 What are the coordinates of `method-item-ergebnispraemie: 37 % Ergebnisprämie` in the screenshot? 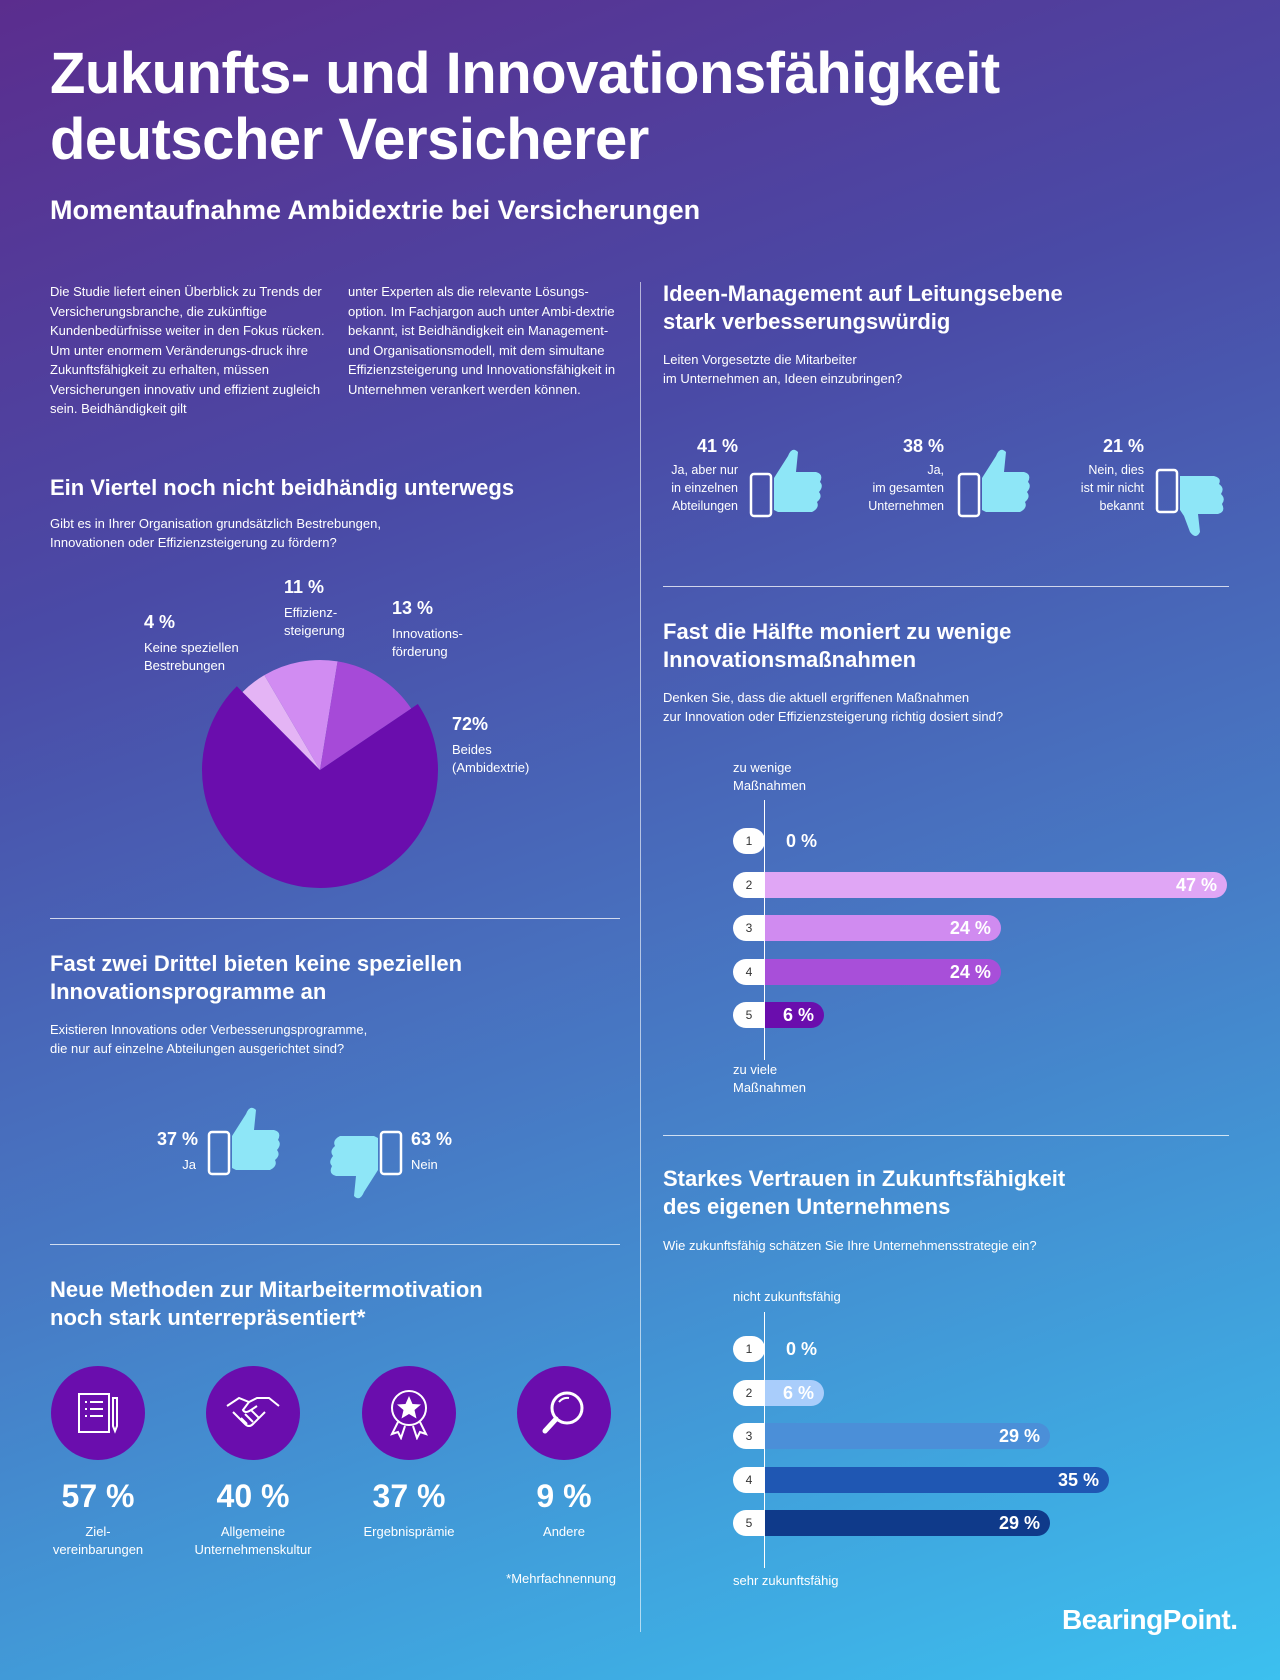 It's located at (409, 1453).